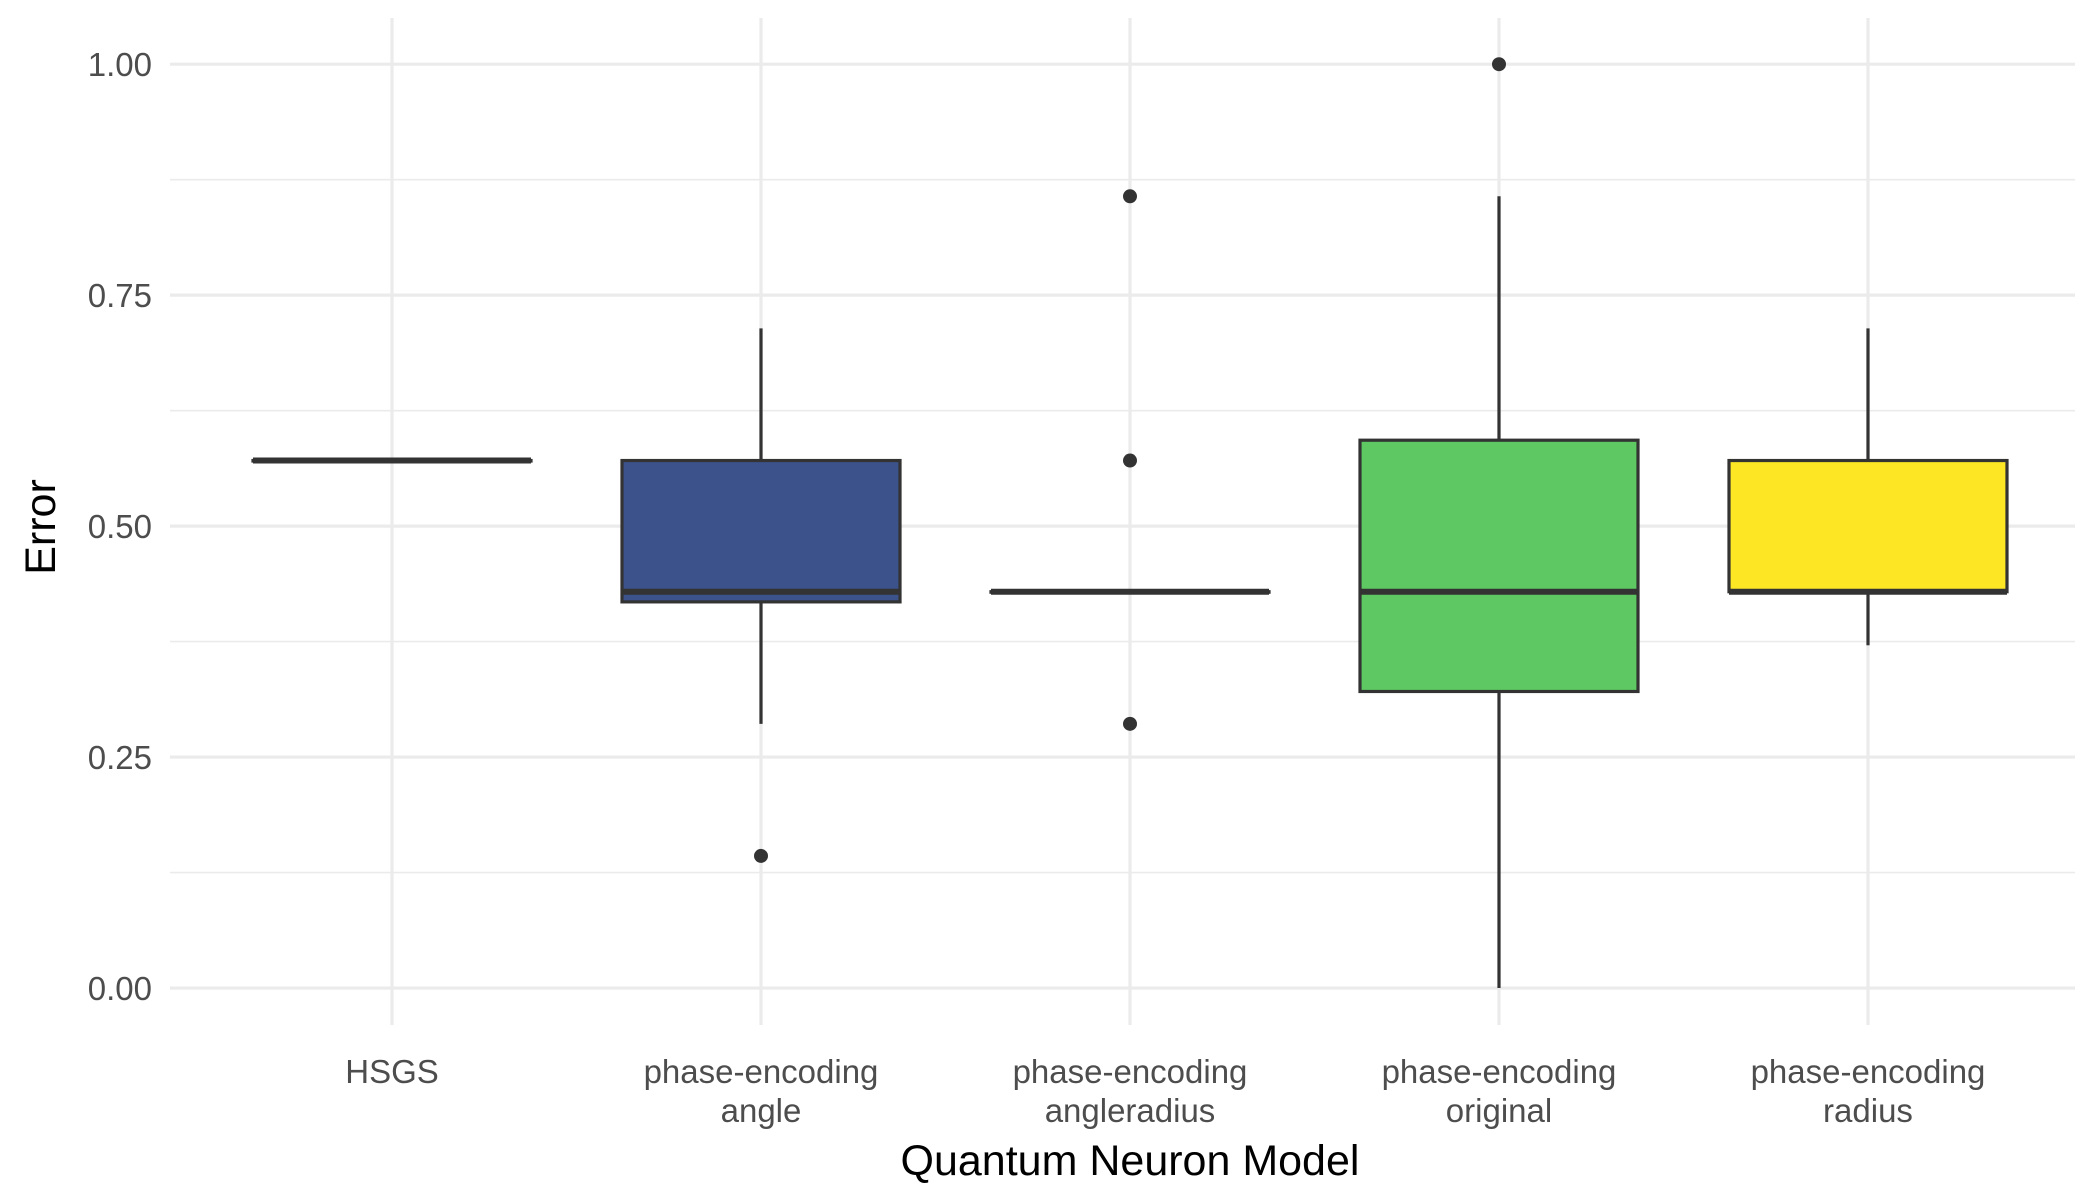 The image size is (2100, 1200). I want to click on y-axis-title: Error, so click(41, 527).